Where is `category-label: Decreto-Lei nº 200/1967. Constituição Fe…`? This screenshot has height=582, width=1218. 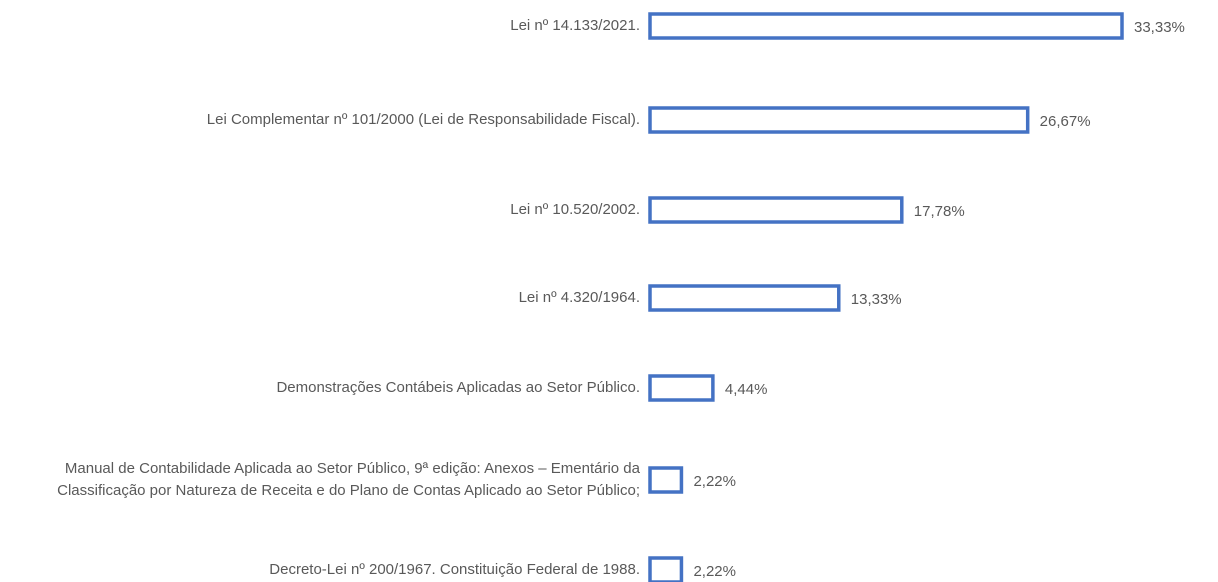 category-label: Decreto-Lei nº 200/1967. Constituição Fe… is located at coordinates (454, 569).